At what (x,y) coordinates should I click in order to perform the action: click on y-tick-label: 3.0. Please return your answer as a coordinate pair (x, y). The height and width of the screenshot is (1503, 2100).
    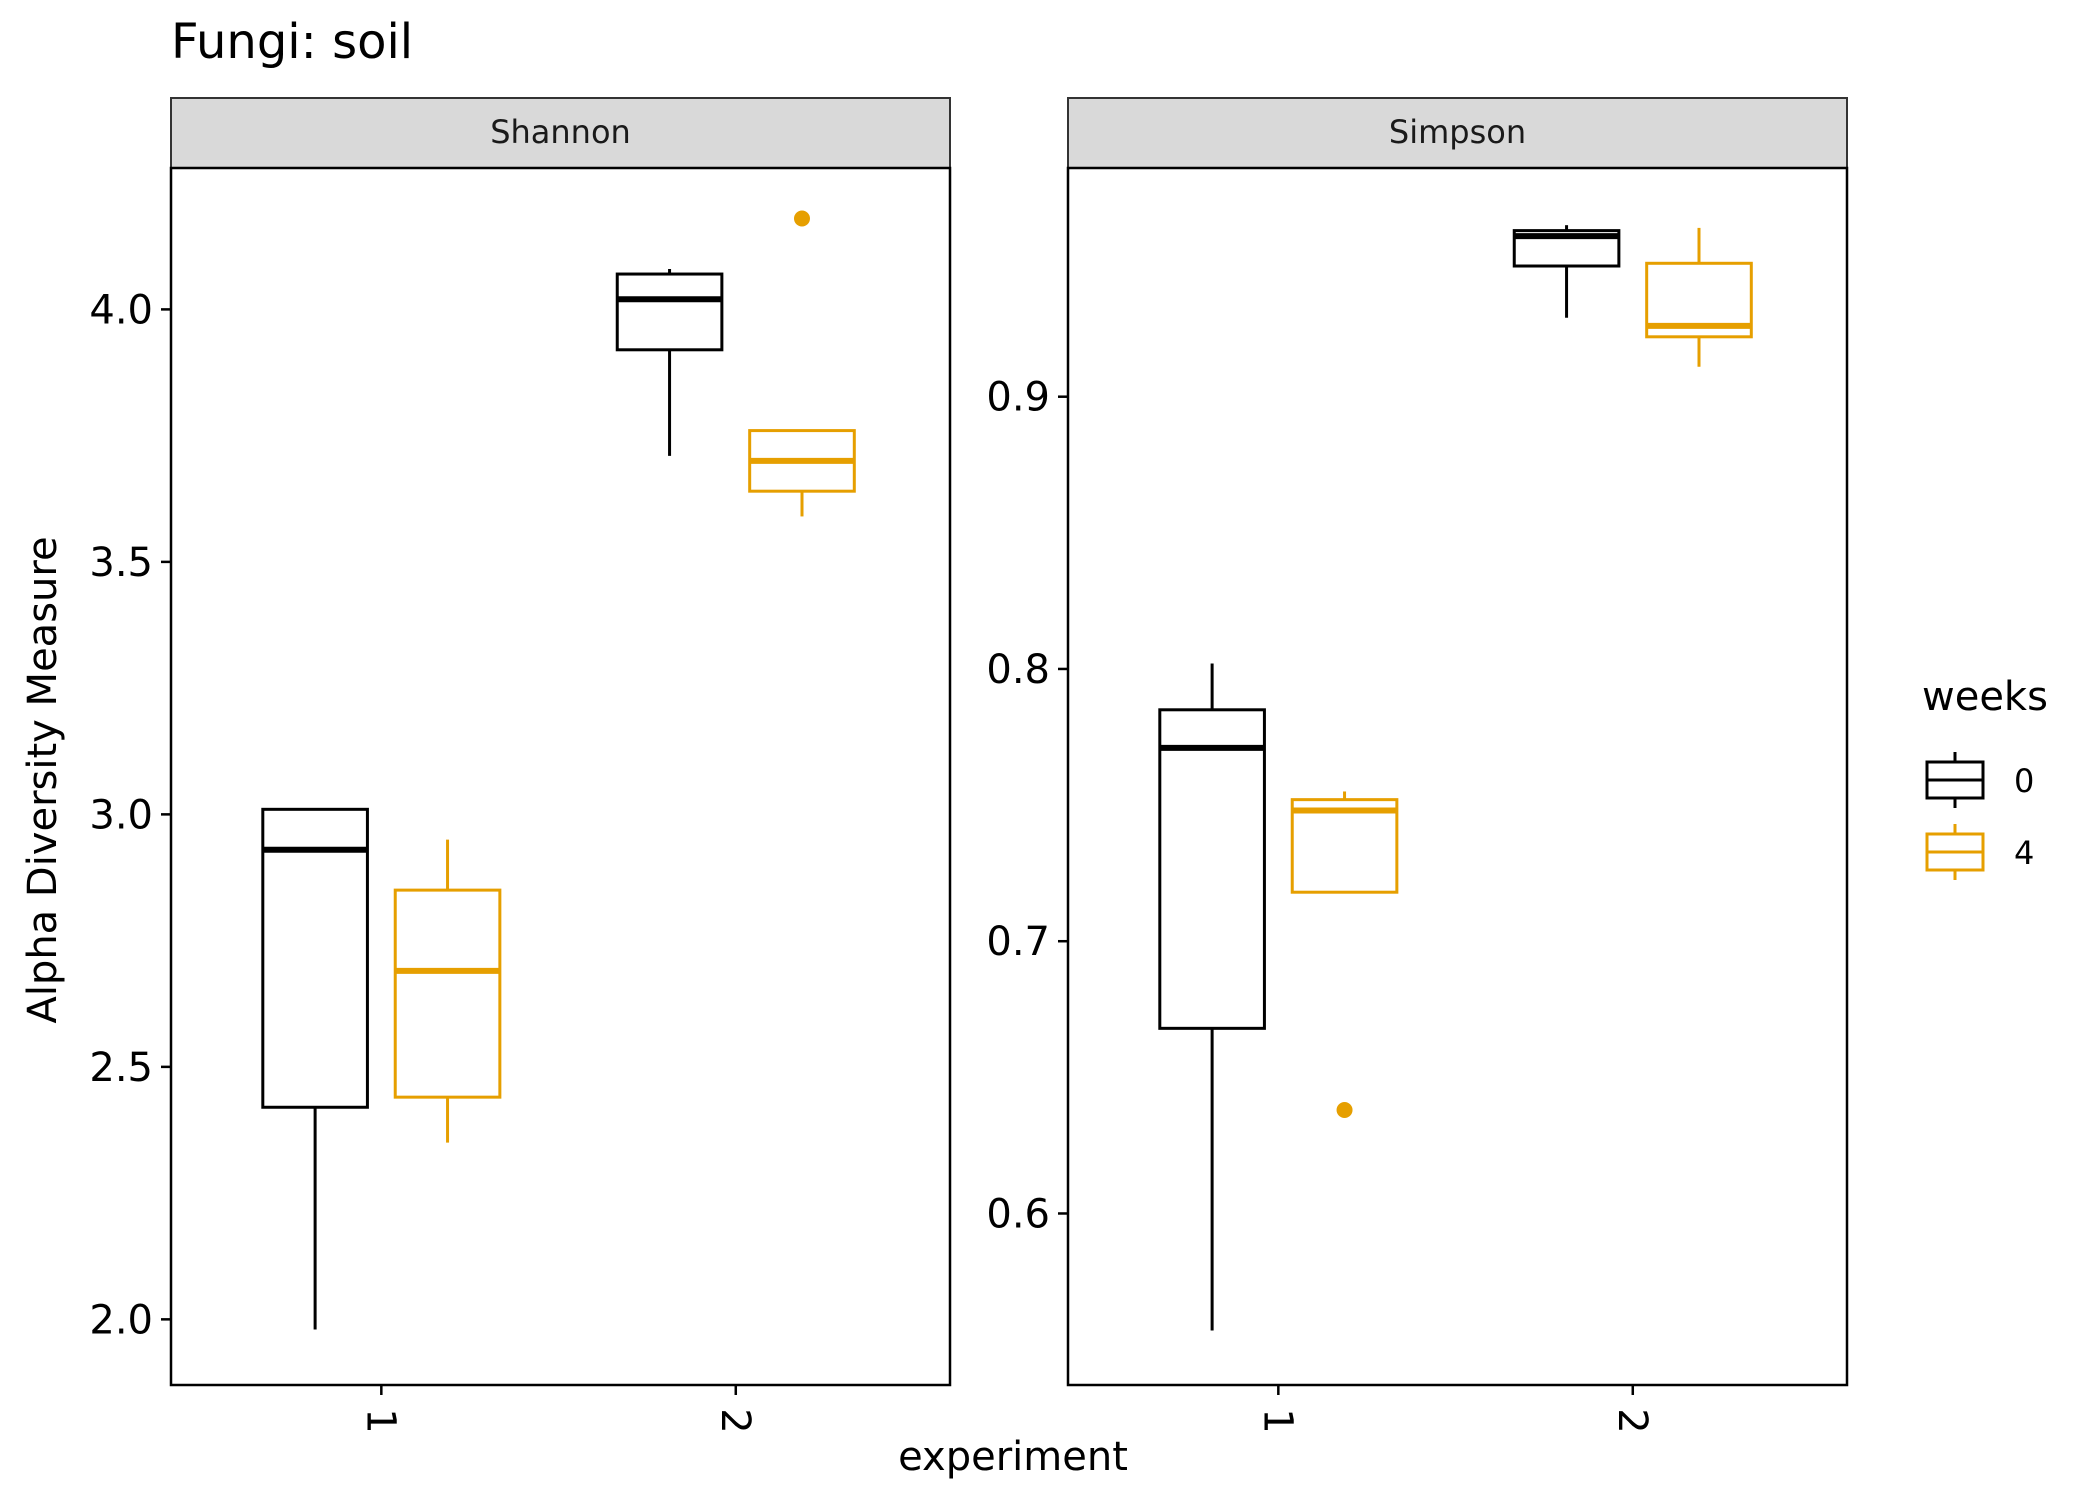
    Looking at the image, I should click on (121, 815).